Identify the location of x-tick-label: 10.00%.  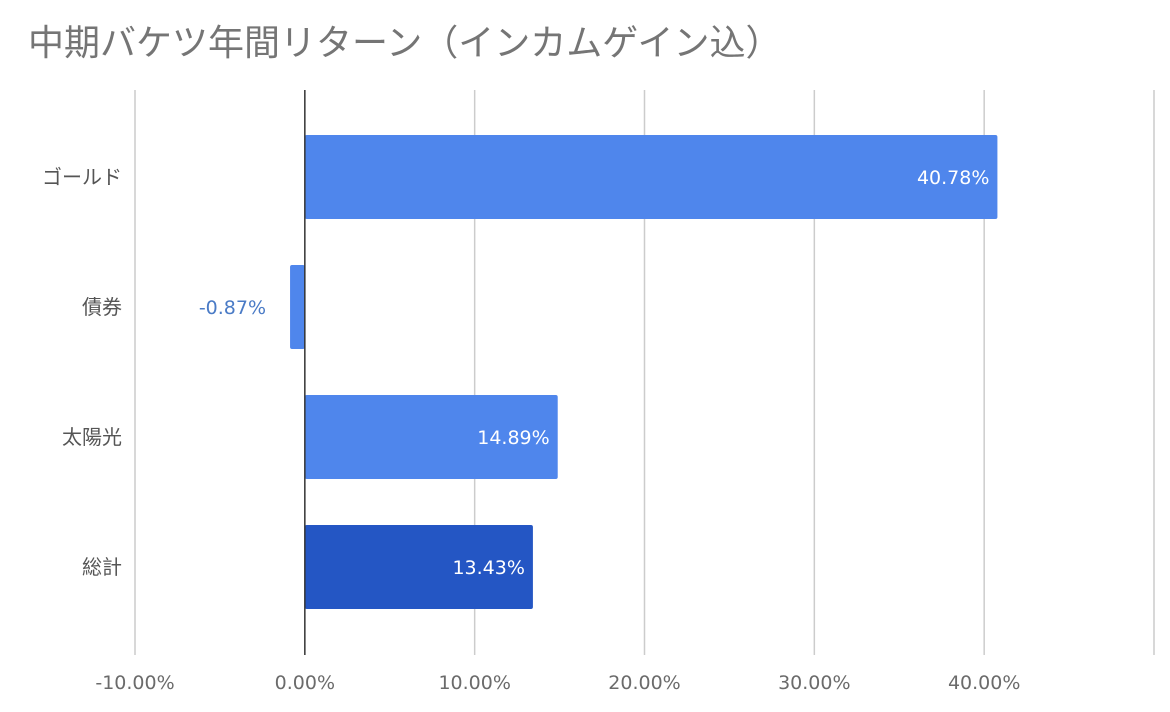
(474, 683).